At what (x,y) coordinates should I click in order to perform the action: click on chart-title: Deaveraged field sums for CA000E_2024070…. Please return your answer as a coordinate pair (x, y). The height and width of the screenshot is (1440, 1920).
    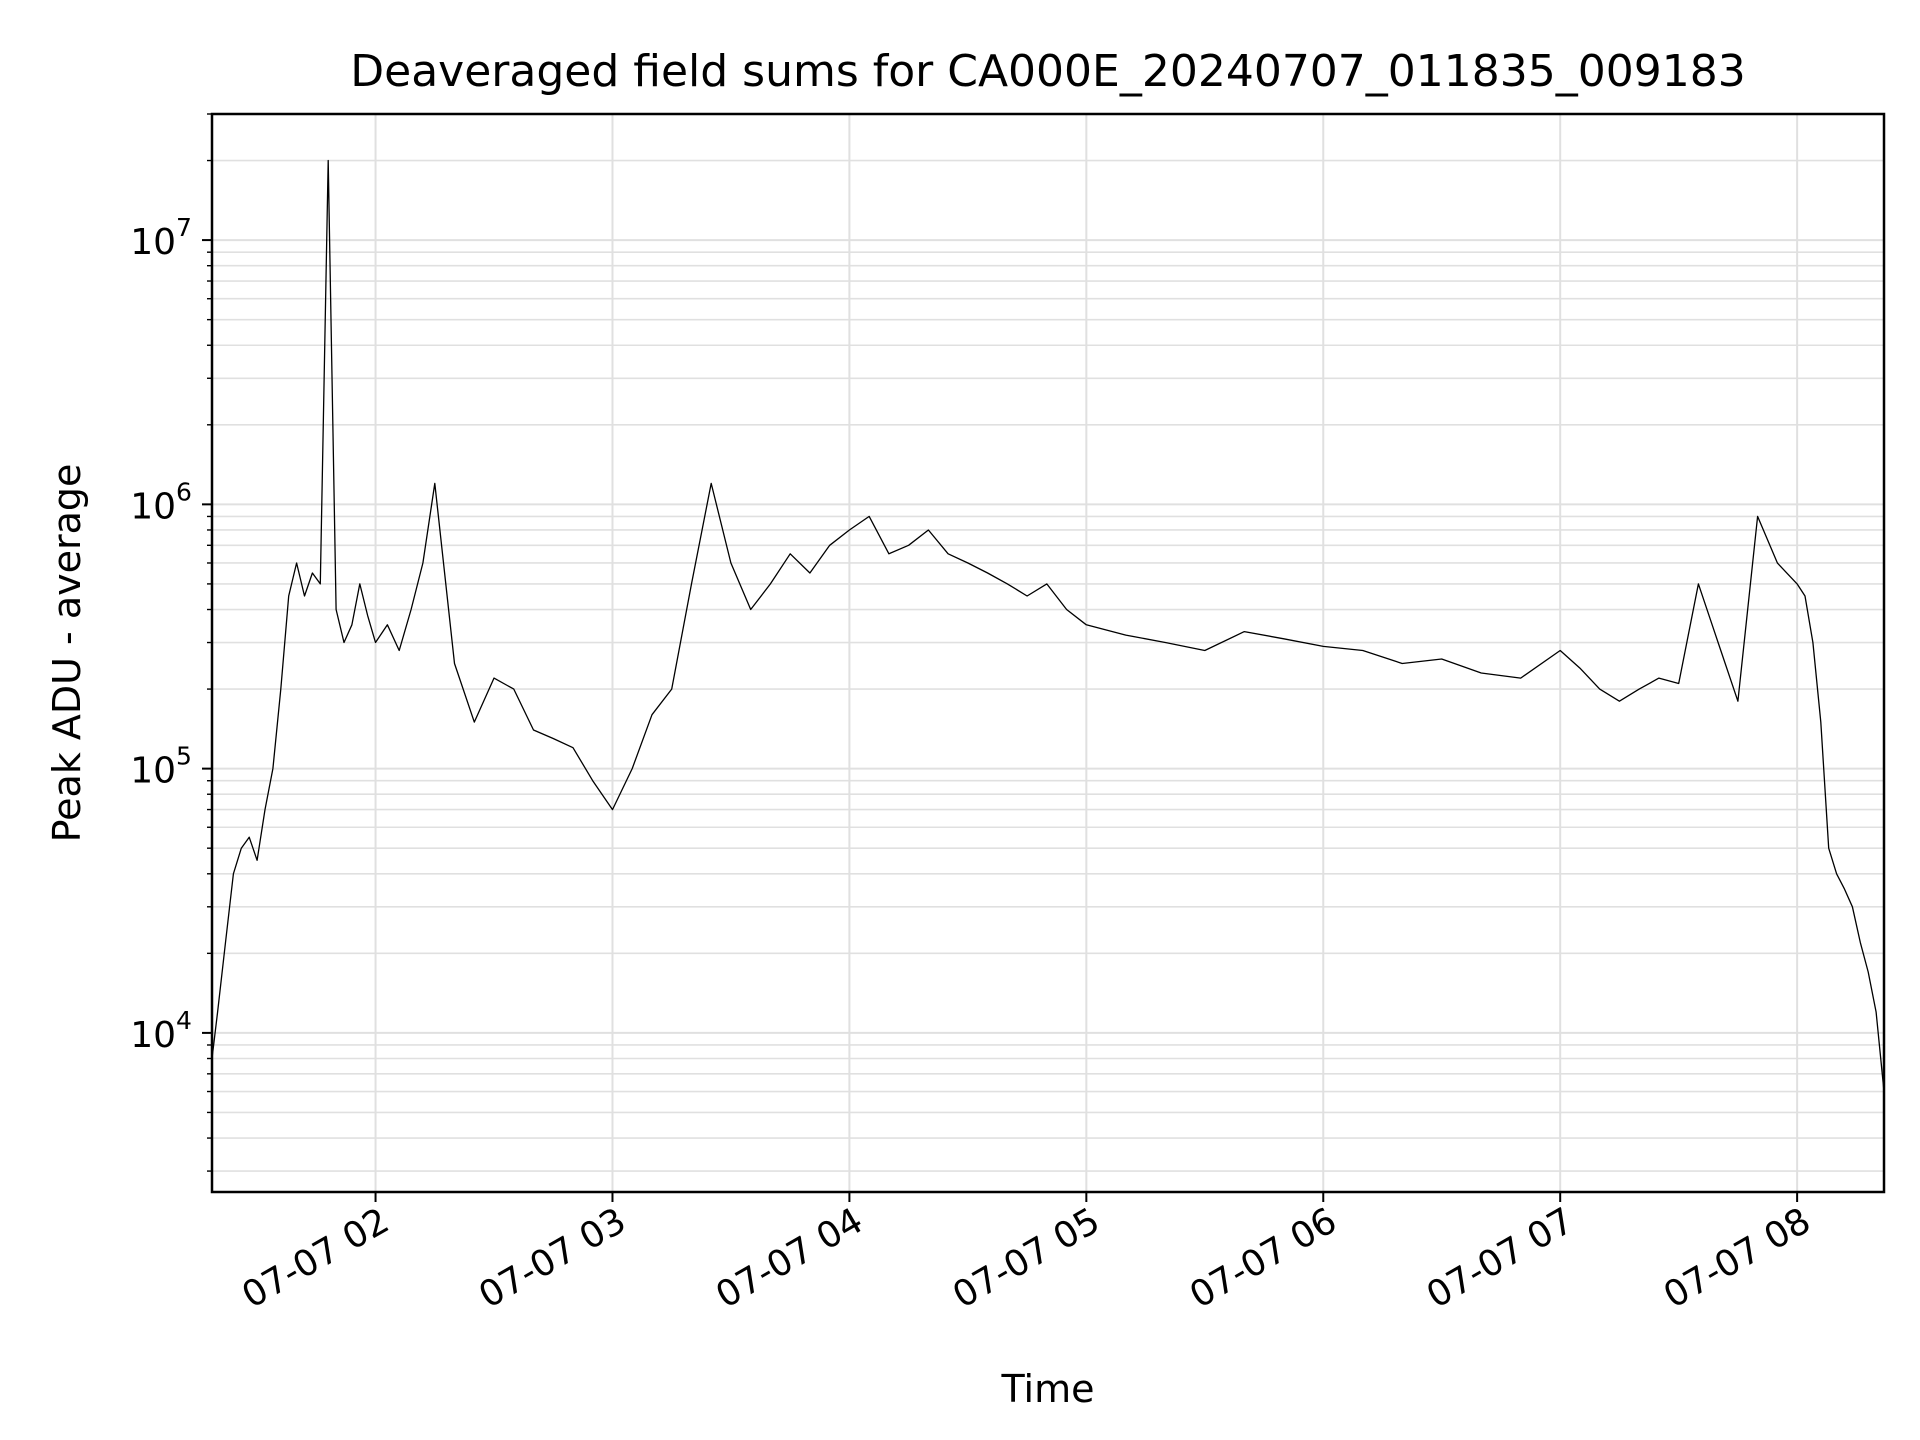
    Looking at the image, I should click on (1047, 71).